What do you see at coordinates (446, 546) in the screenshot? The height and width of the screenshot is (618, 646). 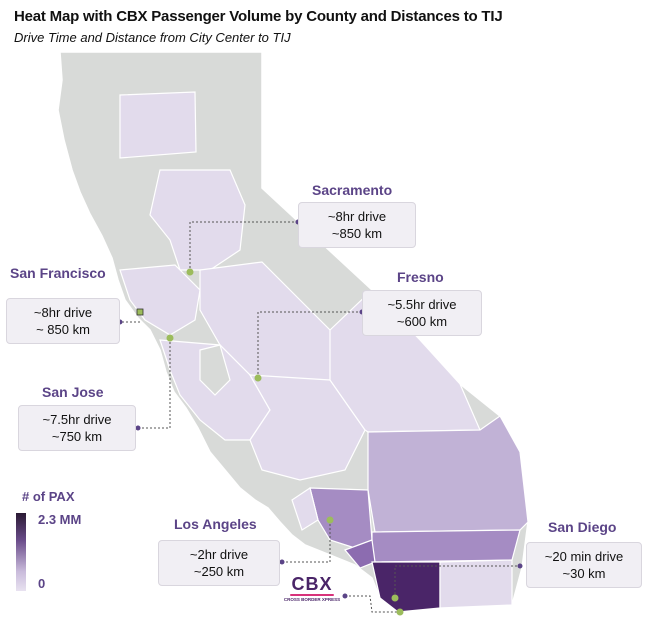 I see `county-riverside` at bounding box center [446, 546].